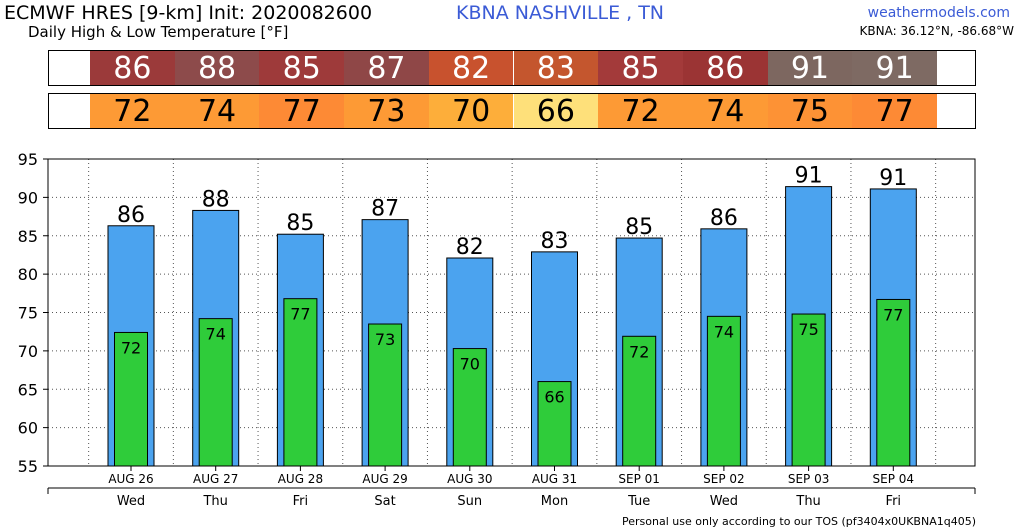 This screenshot has width=1024, height=532. I want to click on low-temp-label: 66, so click(554, 397).